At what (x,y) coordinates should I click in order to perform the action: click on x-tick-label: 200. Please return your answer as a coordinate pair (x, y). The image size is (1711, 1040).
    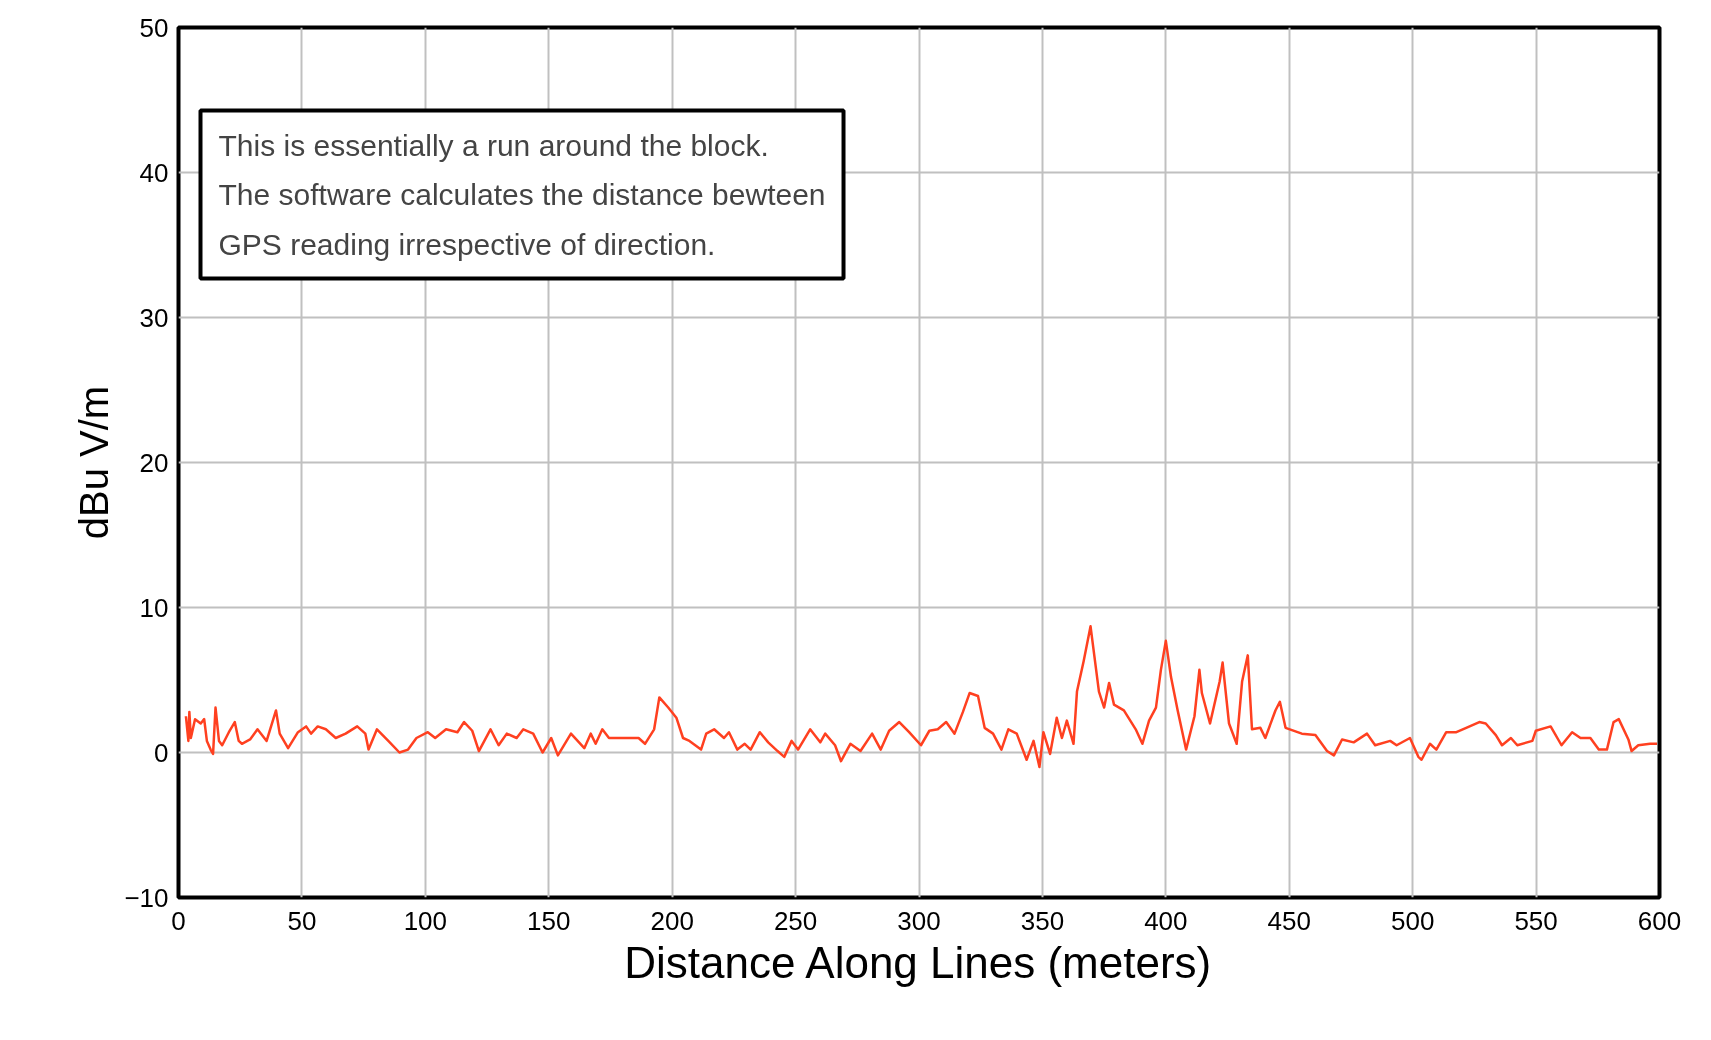
    Looking at the image, I should click on (672, 920).